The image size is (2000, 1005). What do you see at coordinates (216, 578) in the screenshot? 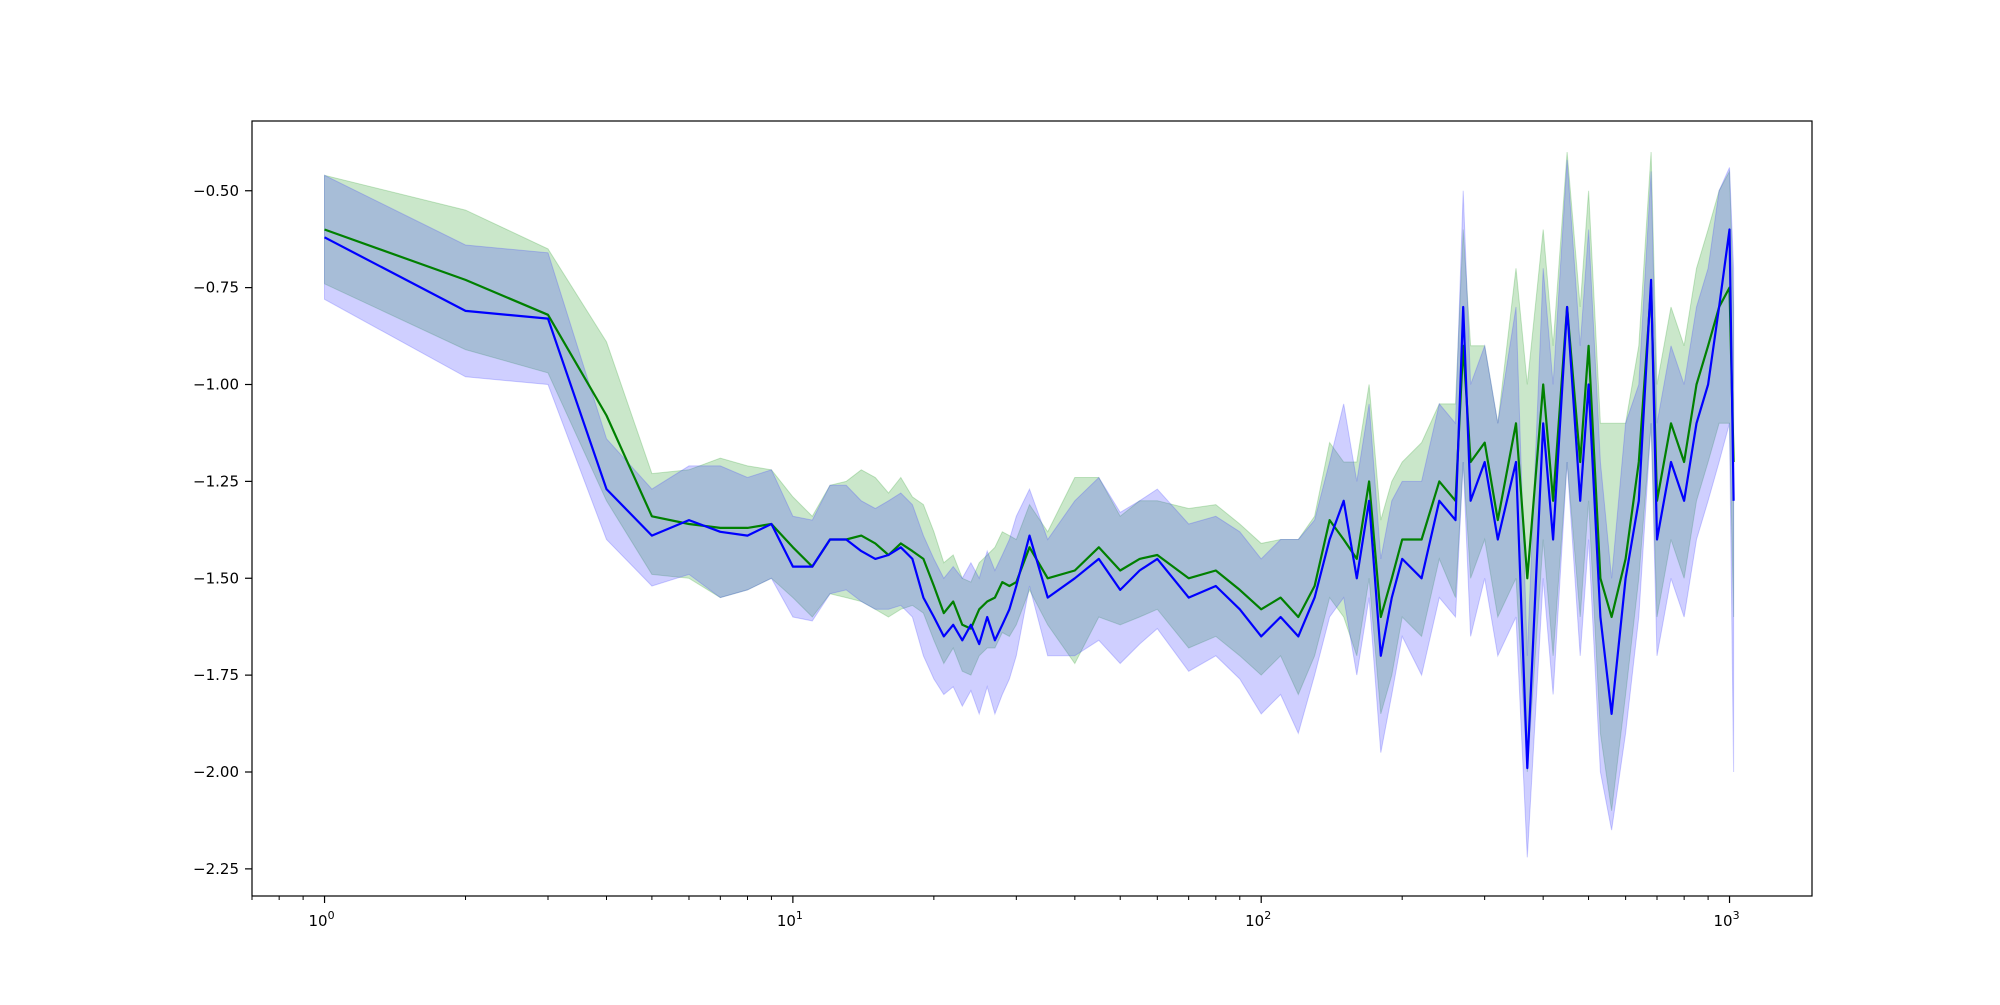
I see `y-tick-label: −1.50` at bounding box center [216, 578].